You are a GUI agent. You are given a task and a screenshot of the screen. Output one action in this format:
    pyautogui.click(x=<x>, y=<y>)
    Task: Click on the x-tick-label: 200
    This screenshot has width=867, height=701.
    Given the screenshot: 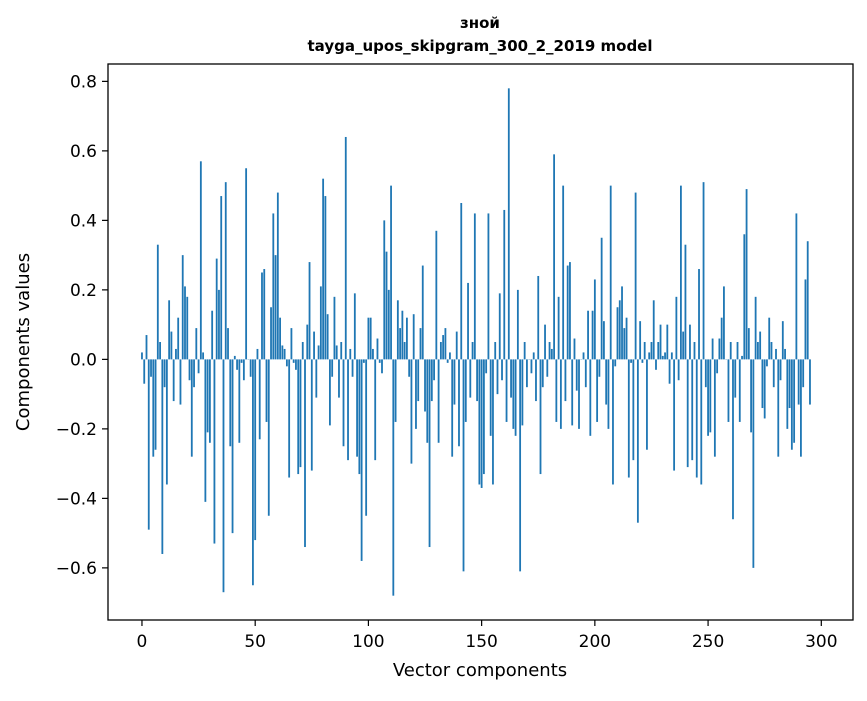 What is the action you would take?
    pyautogui.click(x=595, y=642)
    